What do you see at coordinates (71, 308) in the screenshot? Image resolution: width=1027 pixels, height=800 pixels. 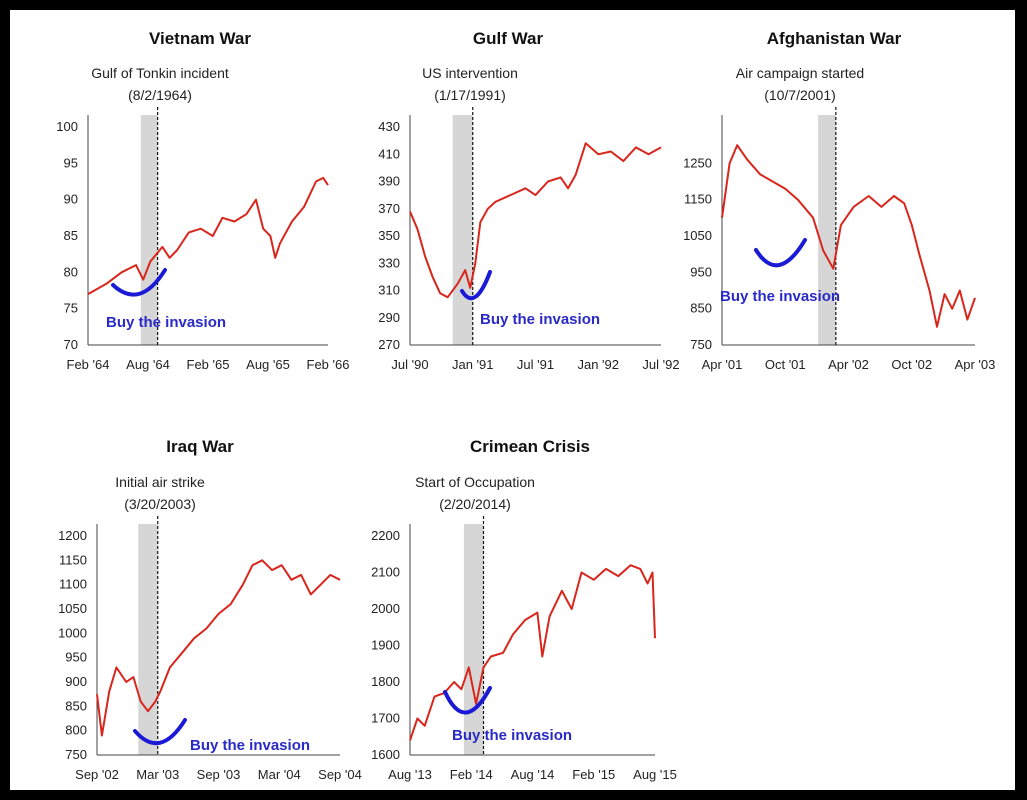 I see `y-tick-label: 75` at bounding box center [71, 308].